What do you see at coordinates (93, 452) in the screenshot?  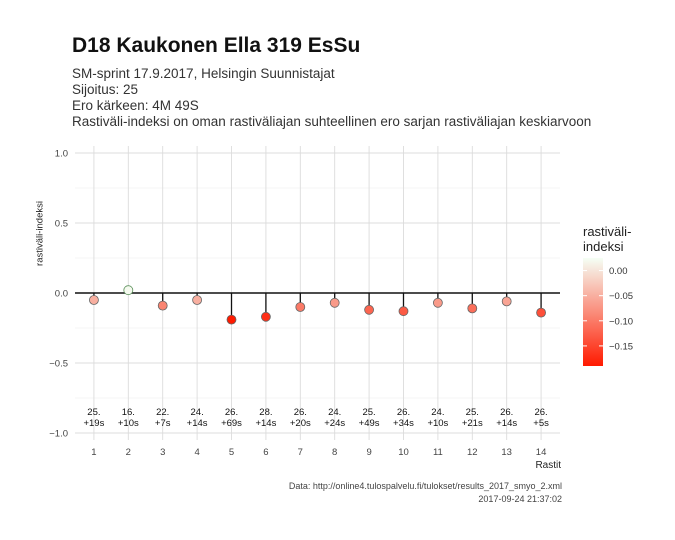 I see `x-tick-label: 1` at bounding box center [93, 452].